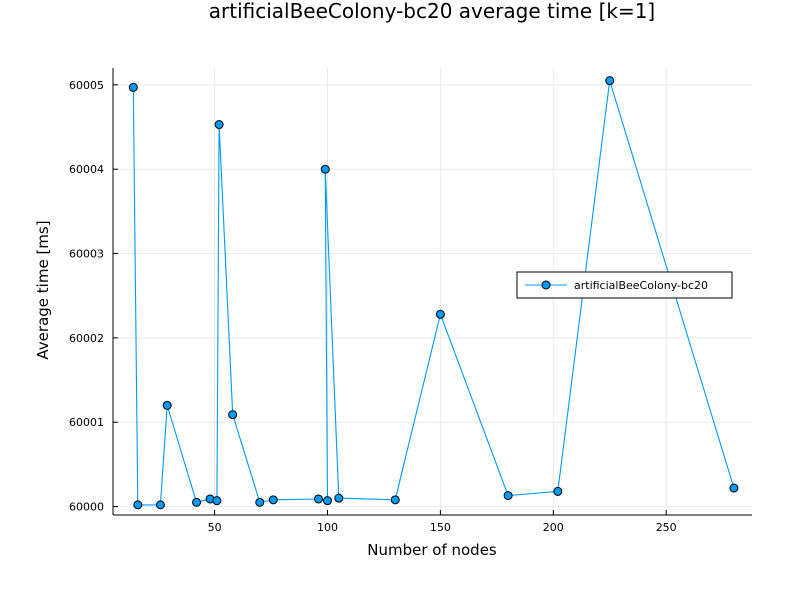 Image resolution: width=800 pixels, height=600 pixels. What do you see at coordinates (86, 169) in the screenshot?
I see `y-tick-label: 60004` at bounding box center [86, 169].